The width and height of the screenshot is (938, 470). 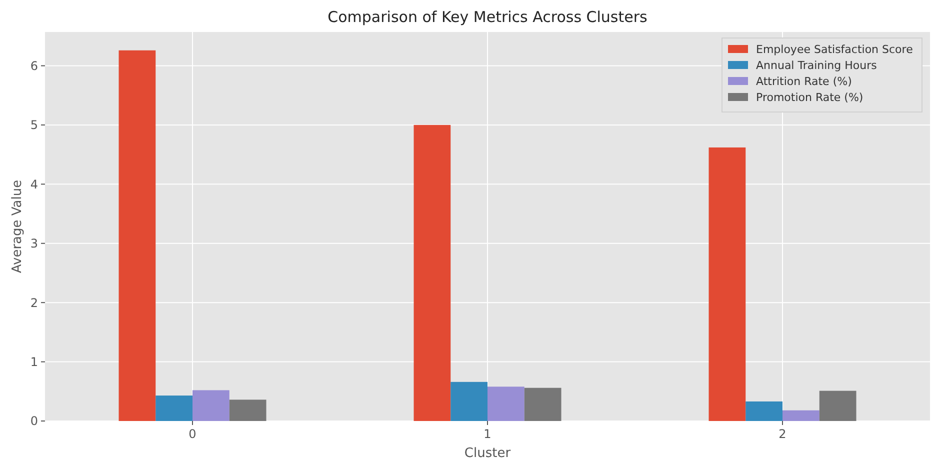 What do you see at coordinates (17, 227) in the screenshot?
I see `y-axis-title: Average Value` at bounding box center [17, 227].